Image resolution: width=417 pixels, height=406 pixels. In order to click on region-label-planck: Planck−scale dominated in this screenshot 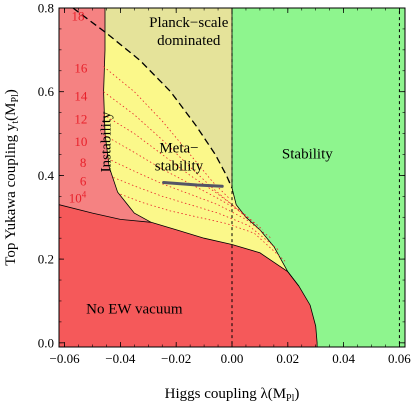, I will do `click(189, 32)`.